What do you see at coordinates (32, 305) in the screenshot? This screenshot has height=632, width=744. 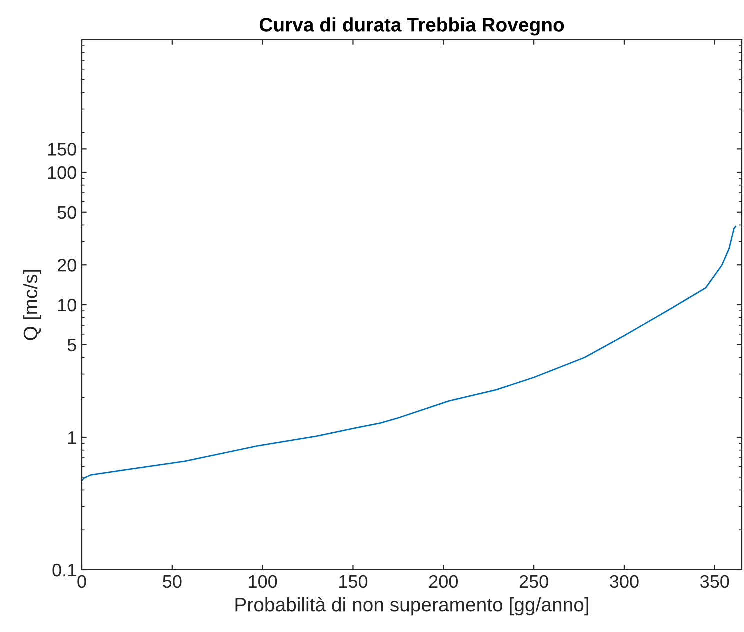 I see `y-axis-title: Q [mc/s]` at bounding box center [32, 305].